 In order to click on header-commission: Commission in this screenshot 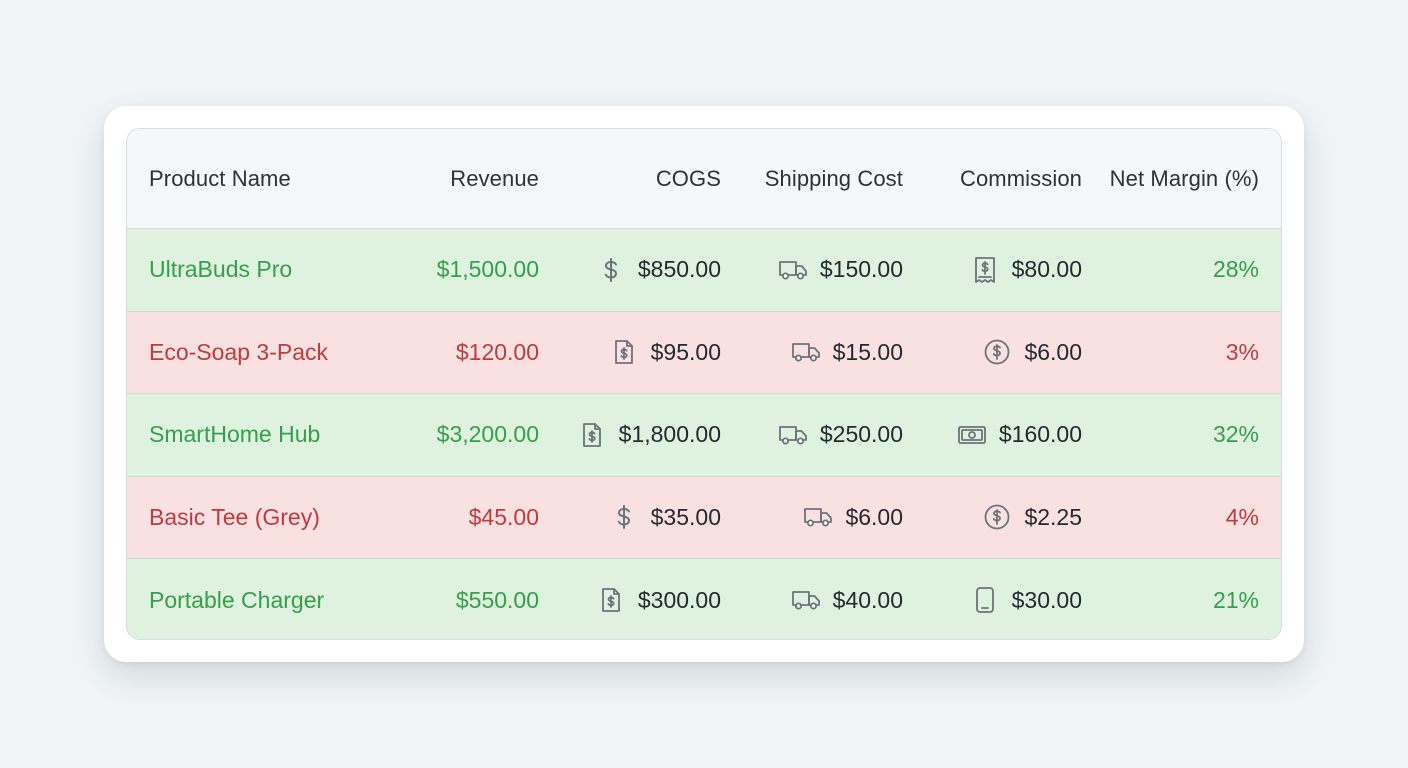, I will do `click(1020, 178)`.